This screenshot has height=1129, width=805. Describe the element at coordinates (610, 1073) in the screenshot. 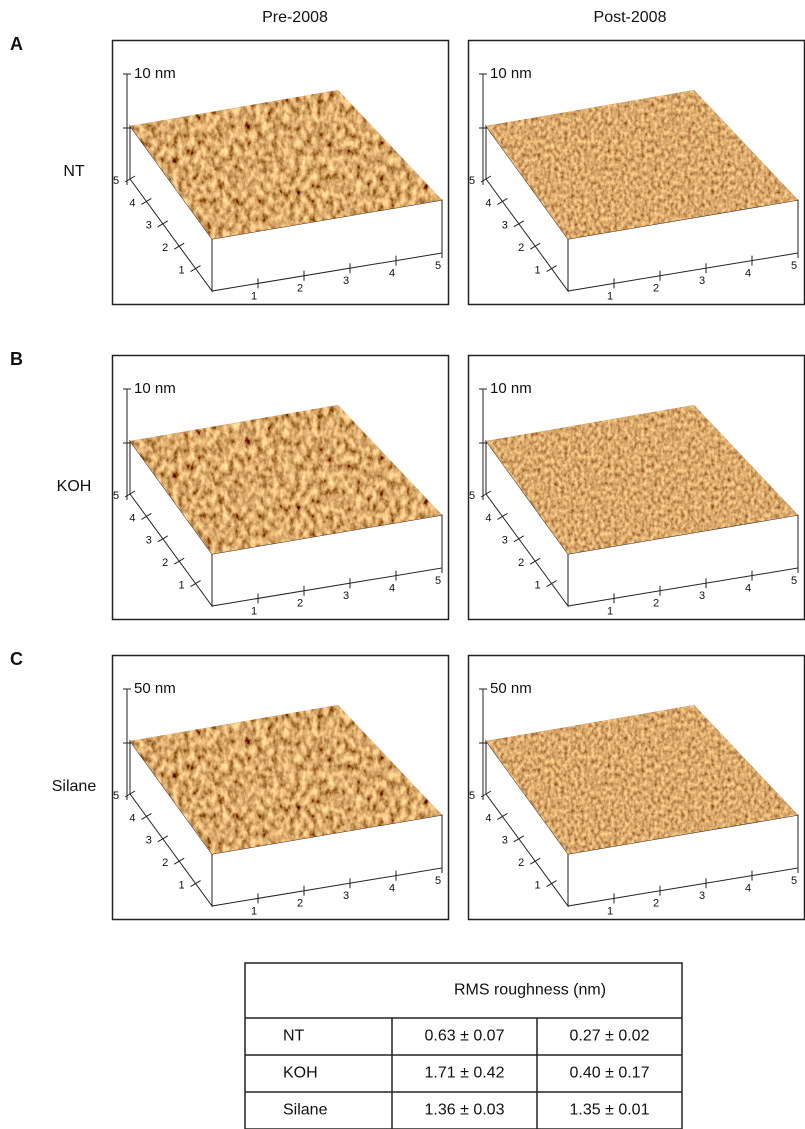

I see `table-cell: 0.40 ± 0.17` at that location.